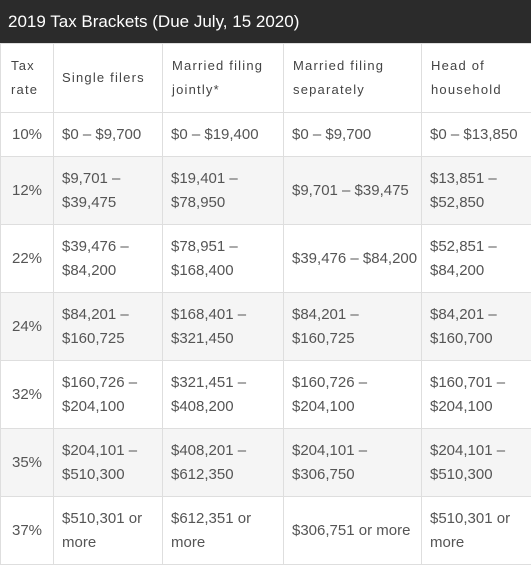 The width and height of the screenshot is (531, 566). What do you see at coordinates (463, 178) in the screenshot?
I see `cell-line: $13,851 –` at bounding box center [463, 178].